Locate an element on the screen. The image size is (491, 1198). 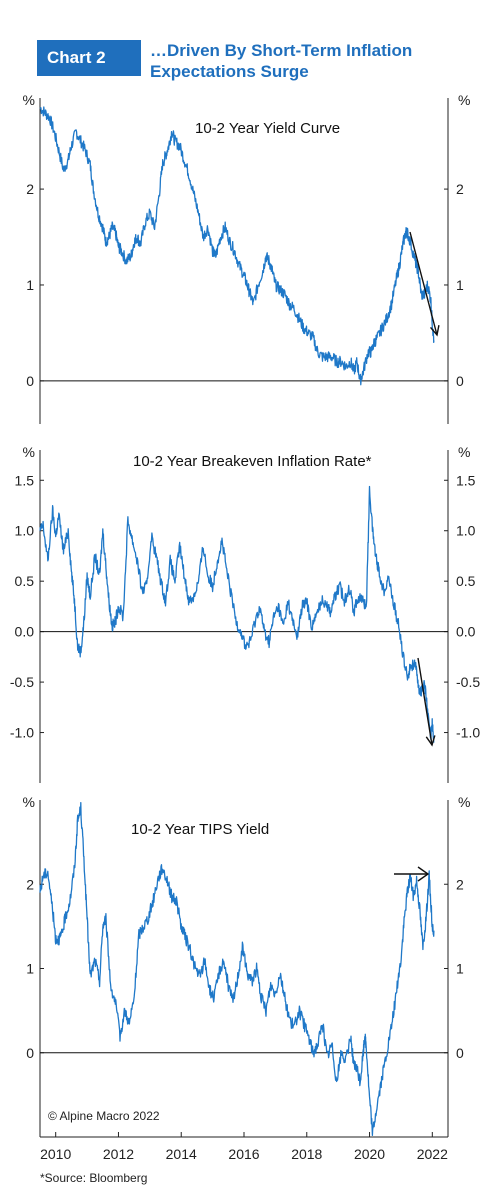
y-tick-label-left: -1.0 is located at coordinates (22, 733).